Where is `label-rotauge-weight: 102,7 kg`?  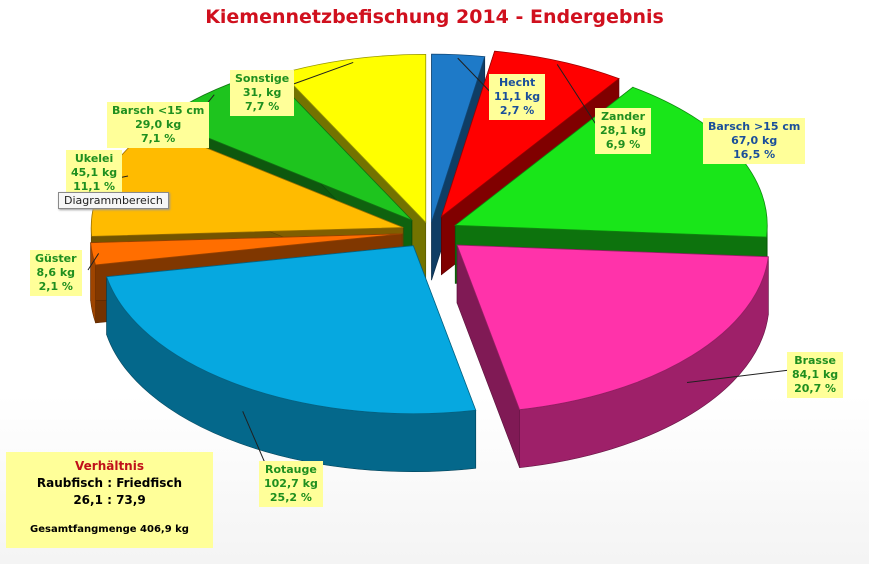
label-rotauge-weight: 102,7 kg is located at coordinates (291, 483).